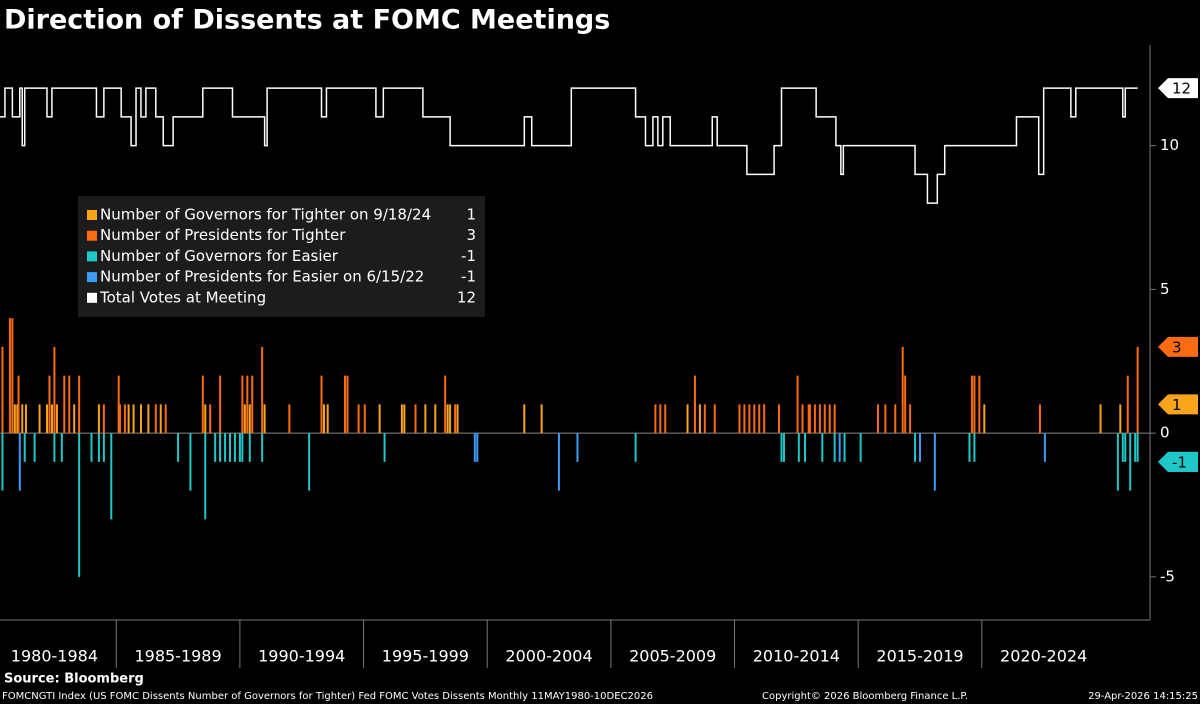 This screenshot has width=1200, height=704. Describe the element at coordinates (1043, 656) in the screenshot. I see `x-tick-label: 2020-2024` at that location.